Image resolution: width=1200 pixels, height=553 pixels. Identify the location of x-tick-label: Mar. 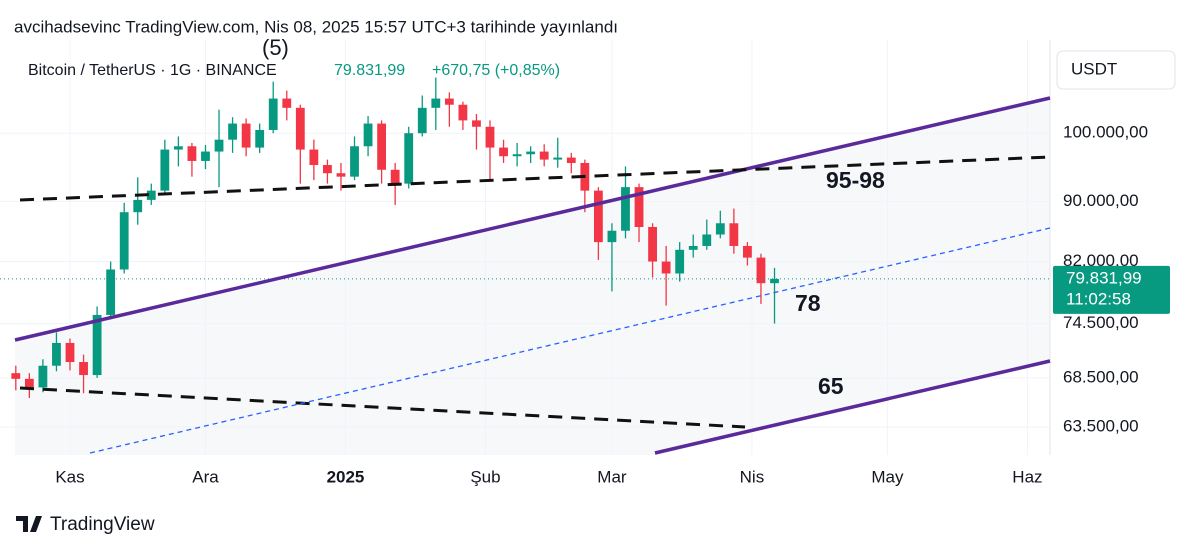
(612, 476).